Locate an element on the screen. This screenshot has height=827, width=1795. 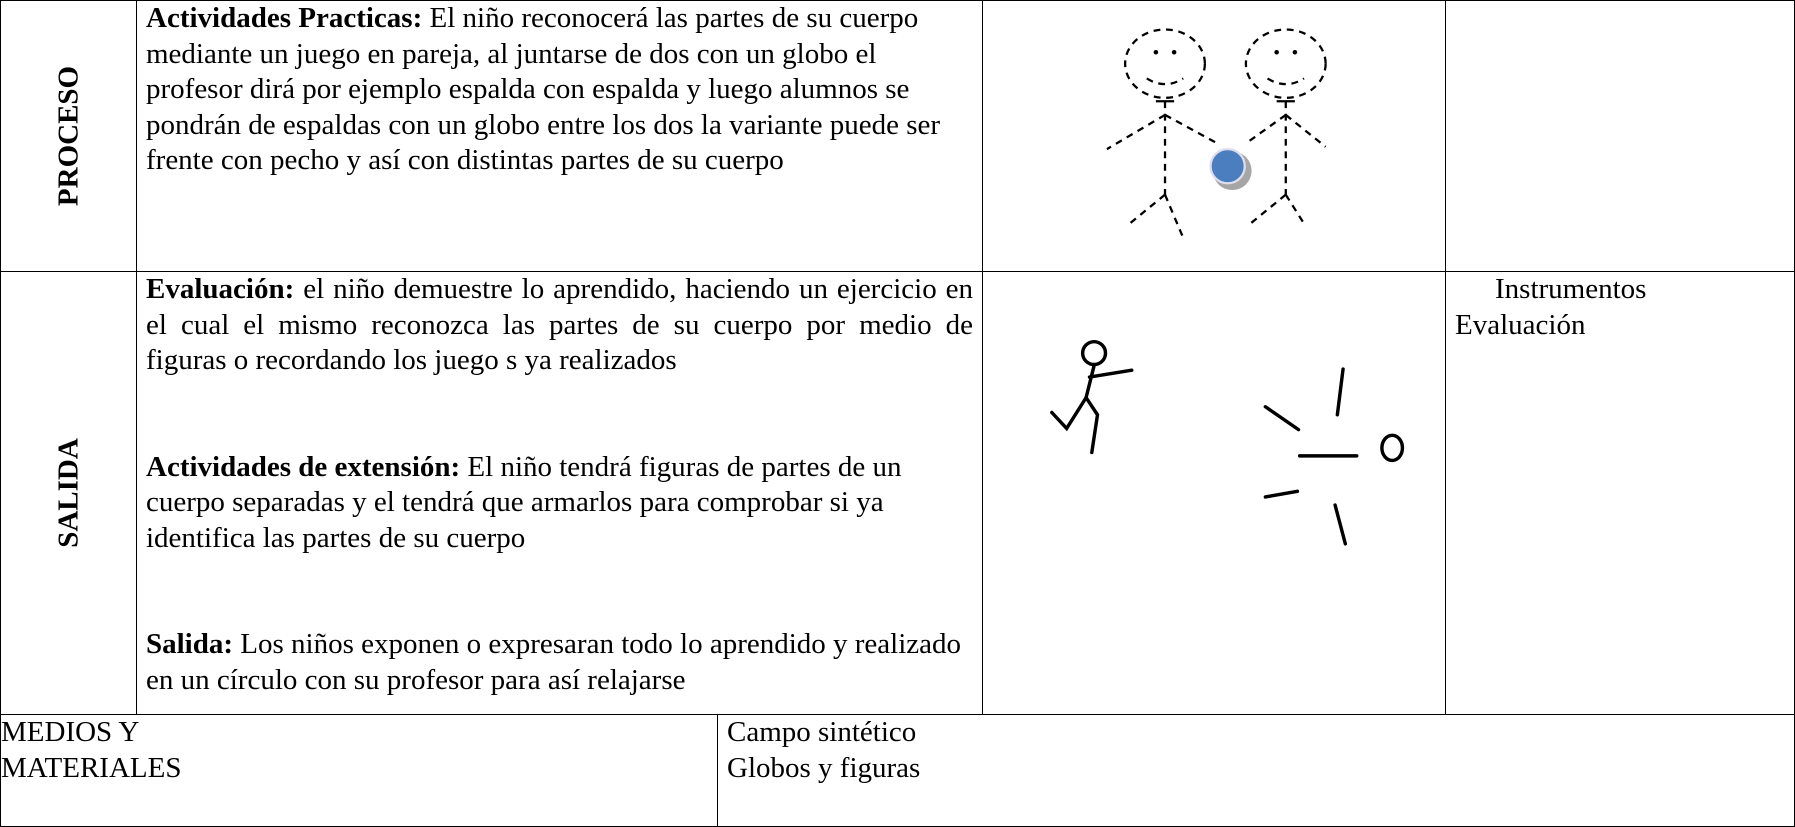
instruments-cell: Instrumentos Evaluación is located at coordinates (1620, 493).